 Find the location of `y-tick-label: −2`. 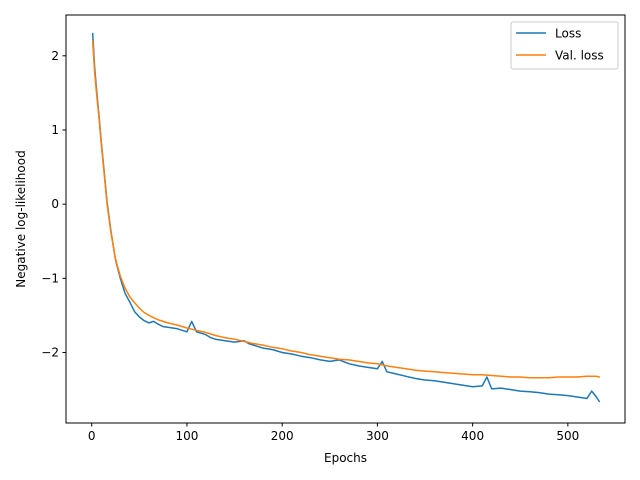

y-tick-label: −2 is located at coordinates (50, 353).